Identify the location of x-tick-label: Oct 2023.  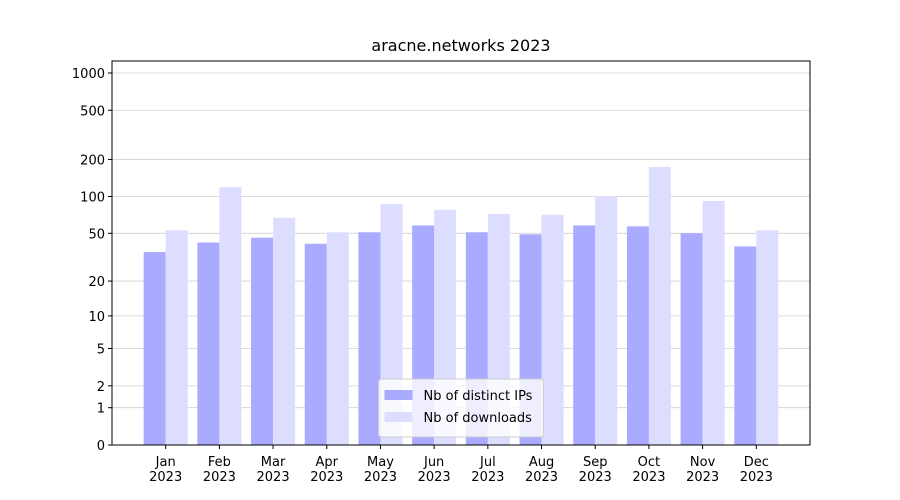
(648, 470).